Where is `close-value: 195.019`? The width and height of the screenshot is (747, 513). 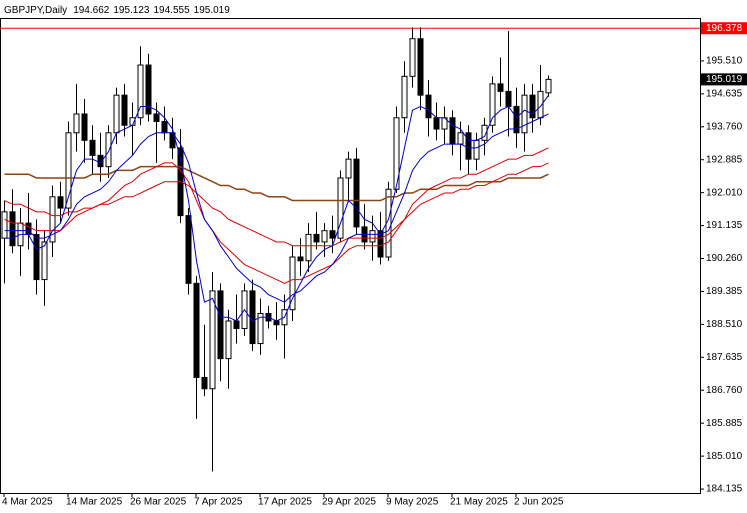 close-value: 195.019 is located at coordinates (212, 10).